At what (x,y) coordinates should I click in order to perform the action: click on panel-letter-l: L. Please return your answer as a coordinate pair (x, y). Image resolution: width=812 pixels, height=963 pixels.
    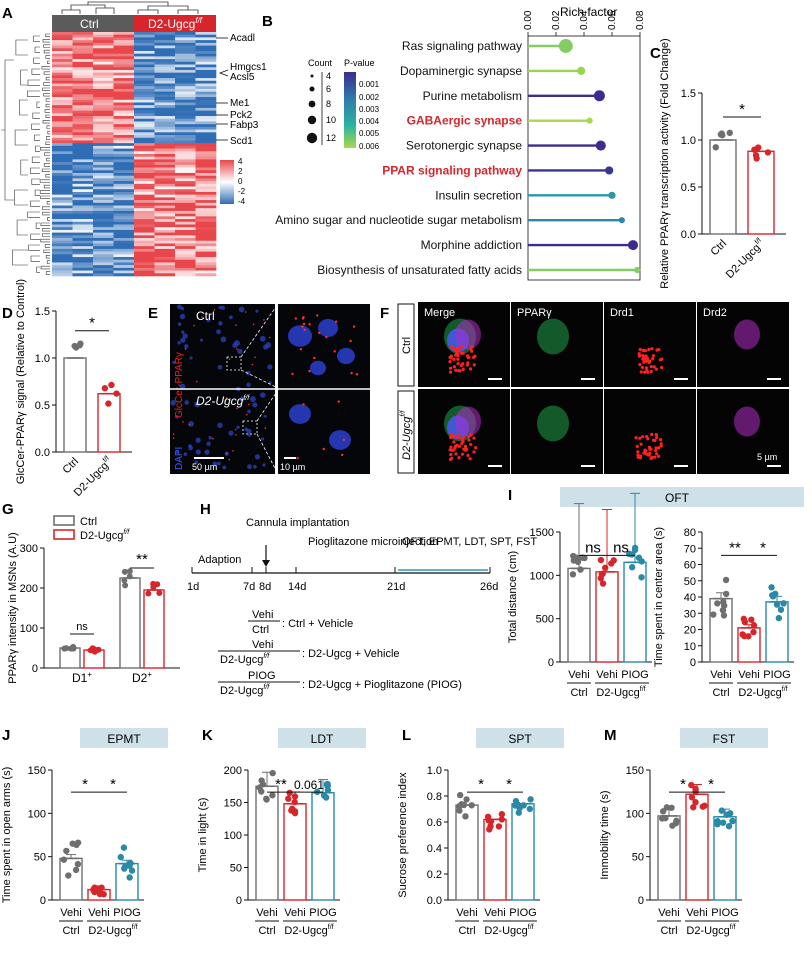
    Looking at the image, I should click on (406, 735).